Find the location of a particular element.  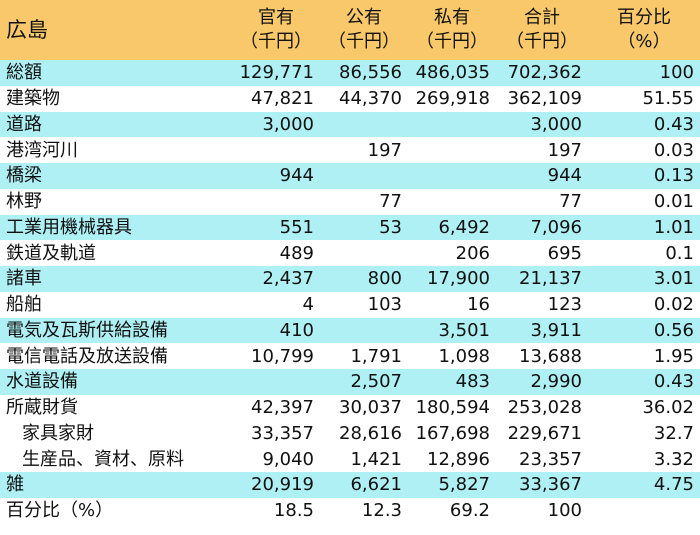

table-cell: 33,367 is located at coordinates (550, 485).